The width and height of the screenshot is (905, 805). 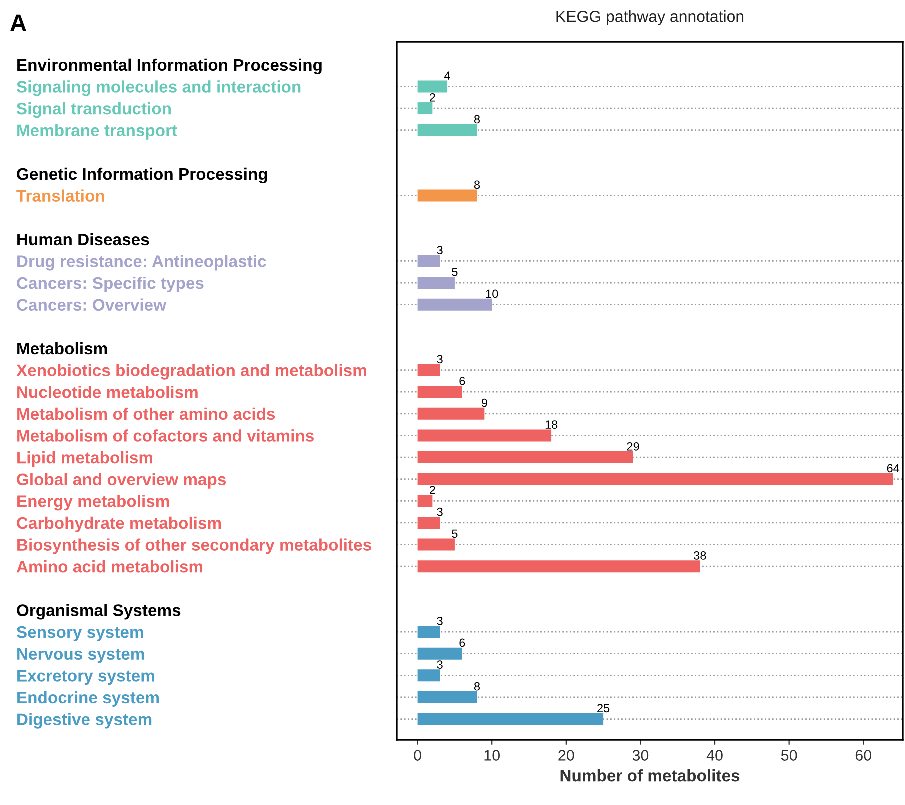 What do you see at coordinates (650, 776) in the screenshot?
I see `x-axis-title: Number of metabolites` at bounding box center [650, 776].